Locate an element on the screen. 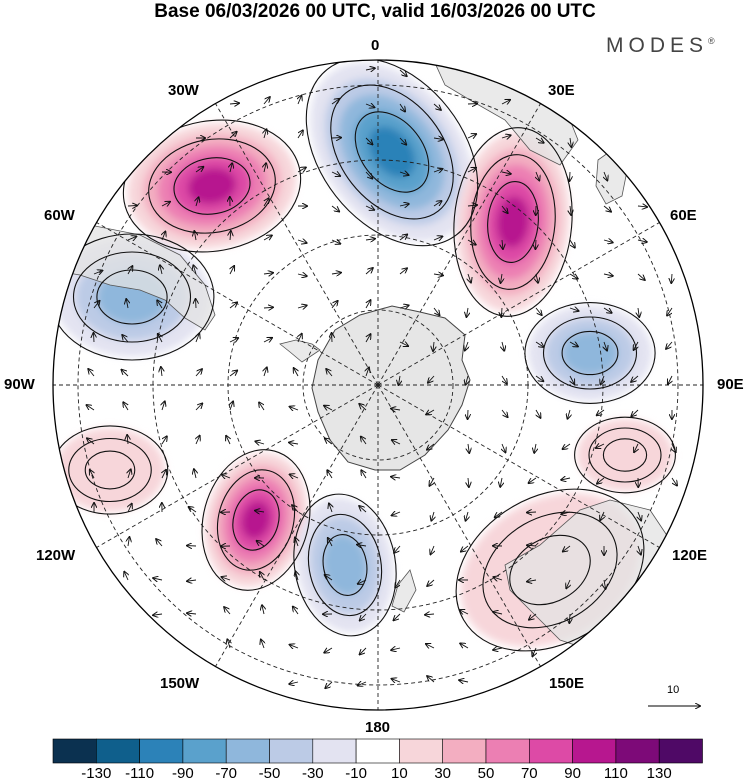 The height and width of the screenshot is (783, 750). colorbar-tick-label: 30 is located at coordinates (443, 773).